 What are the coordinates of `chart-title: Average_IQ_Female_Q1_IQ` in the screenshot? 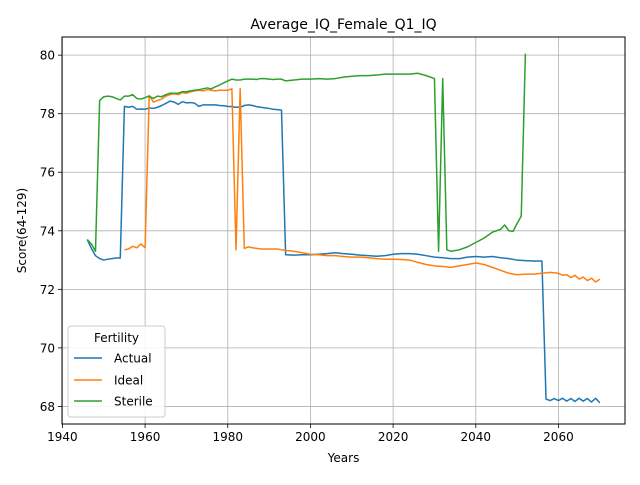 It's located at (343, 25).